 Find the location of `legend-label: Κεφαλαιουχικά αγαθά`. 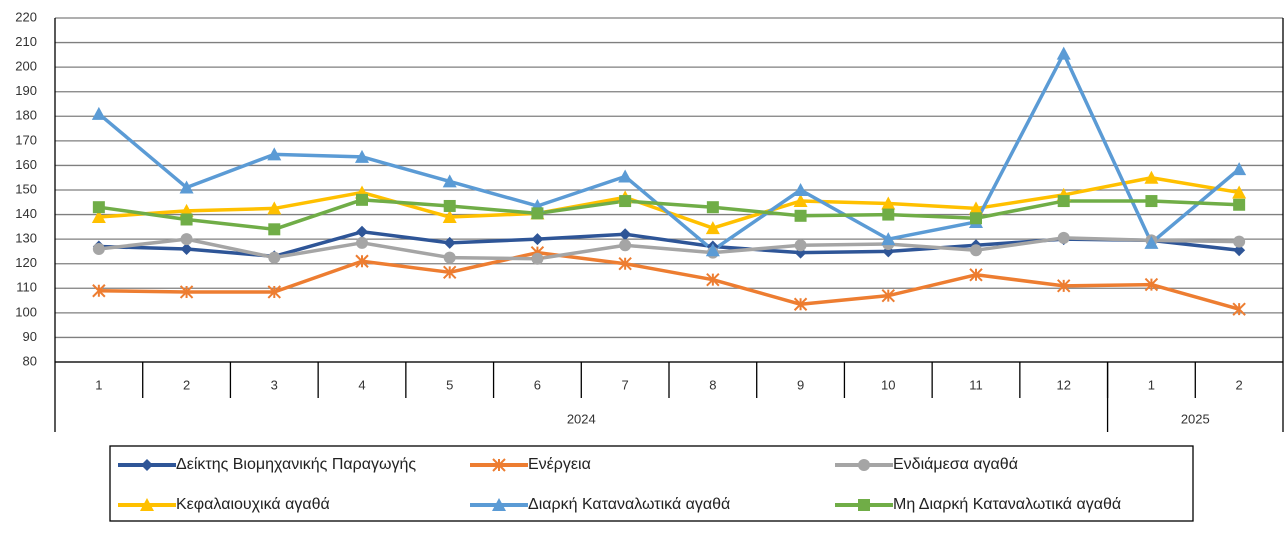

legend-label: Κεφαλαιουχικά αγαθά is located at coordinates (253, 504).